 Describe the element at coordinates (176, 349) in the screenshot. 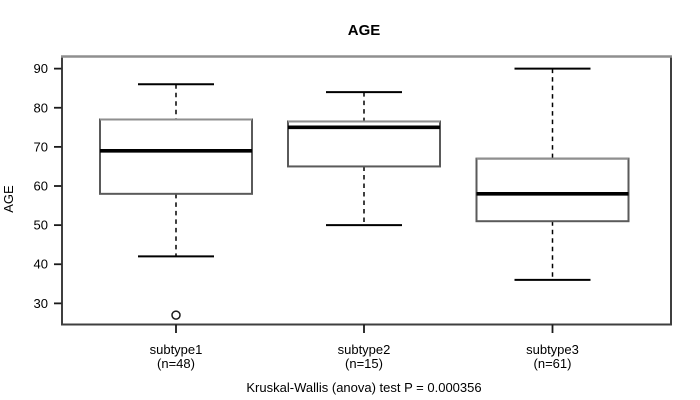

I see `x-category-label: subtype1` at that location.